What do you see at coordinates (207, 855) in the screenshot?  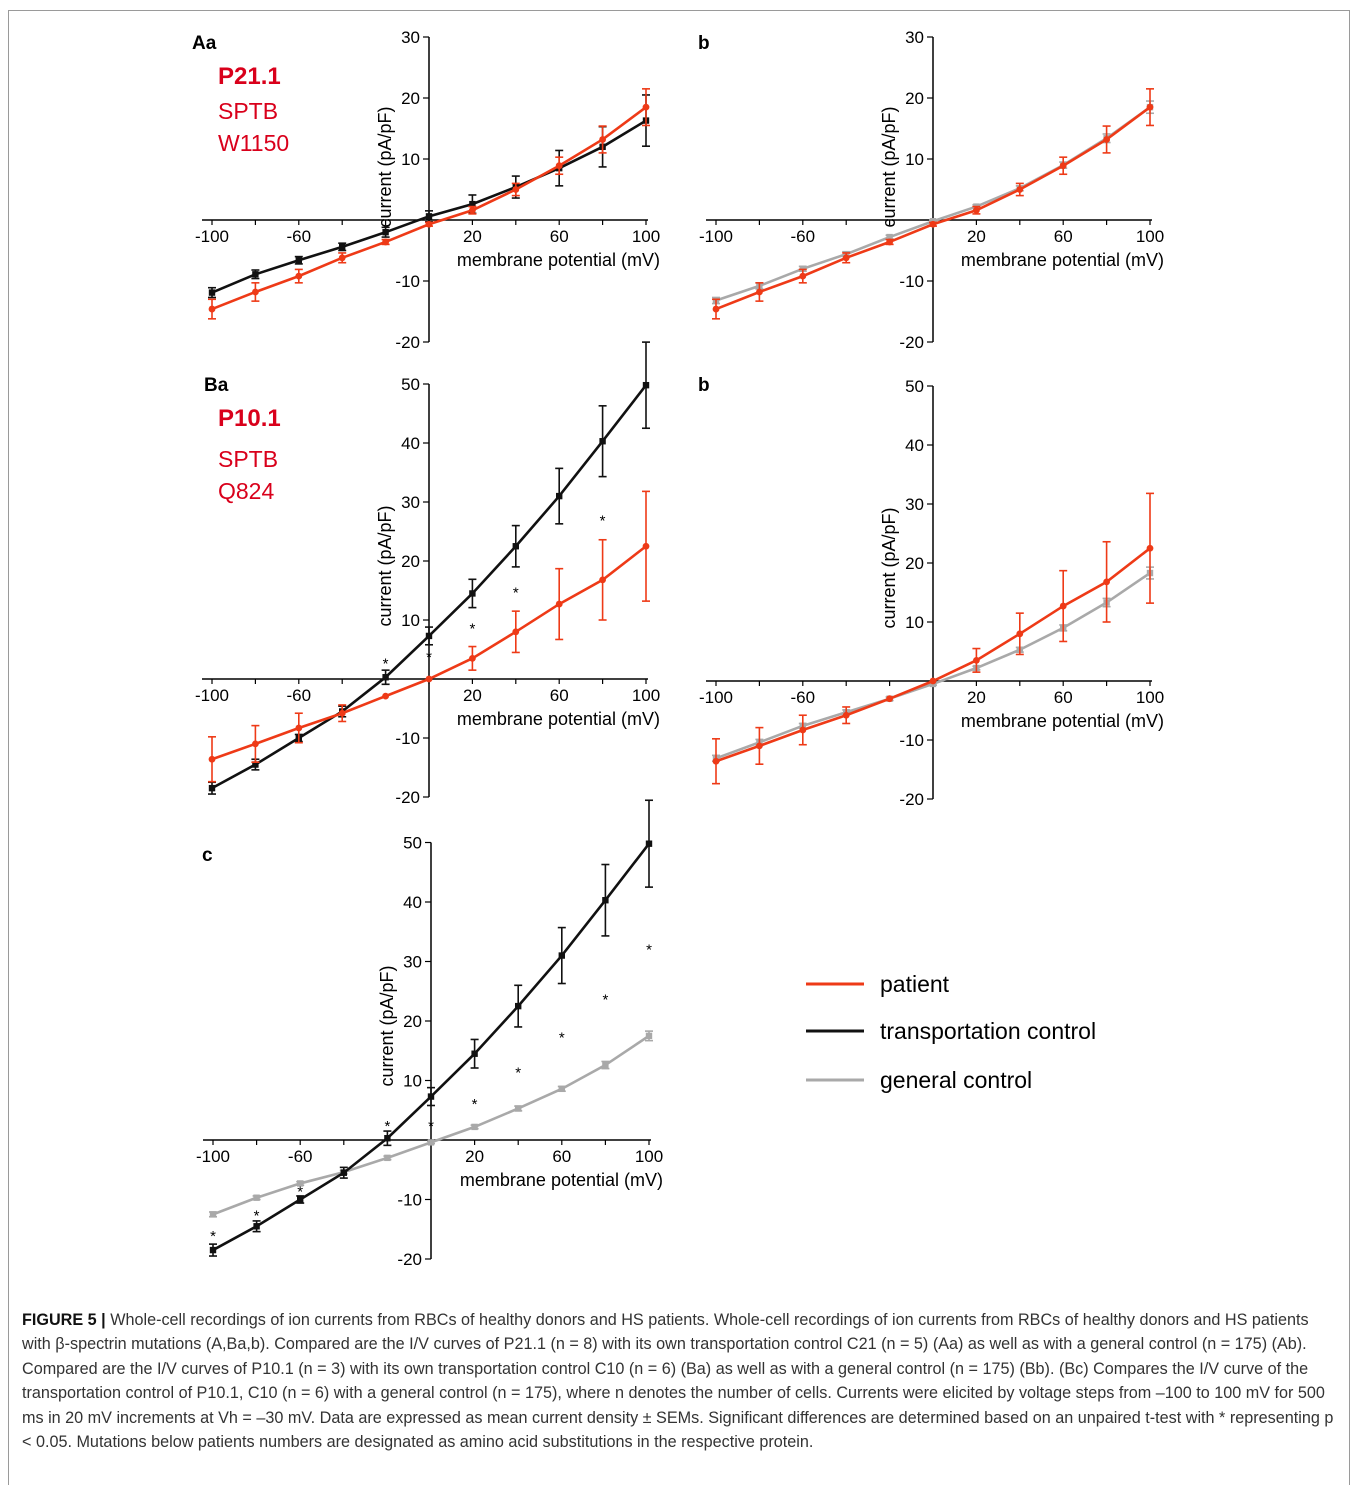 I see `panel-label-Bc: c` at bounding box center [207, 855].